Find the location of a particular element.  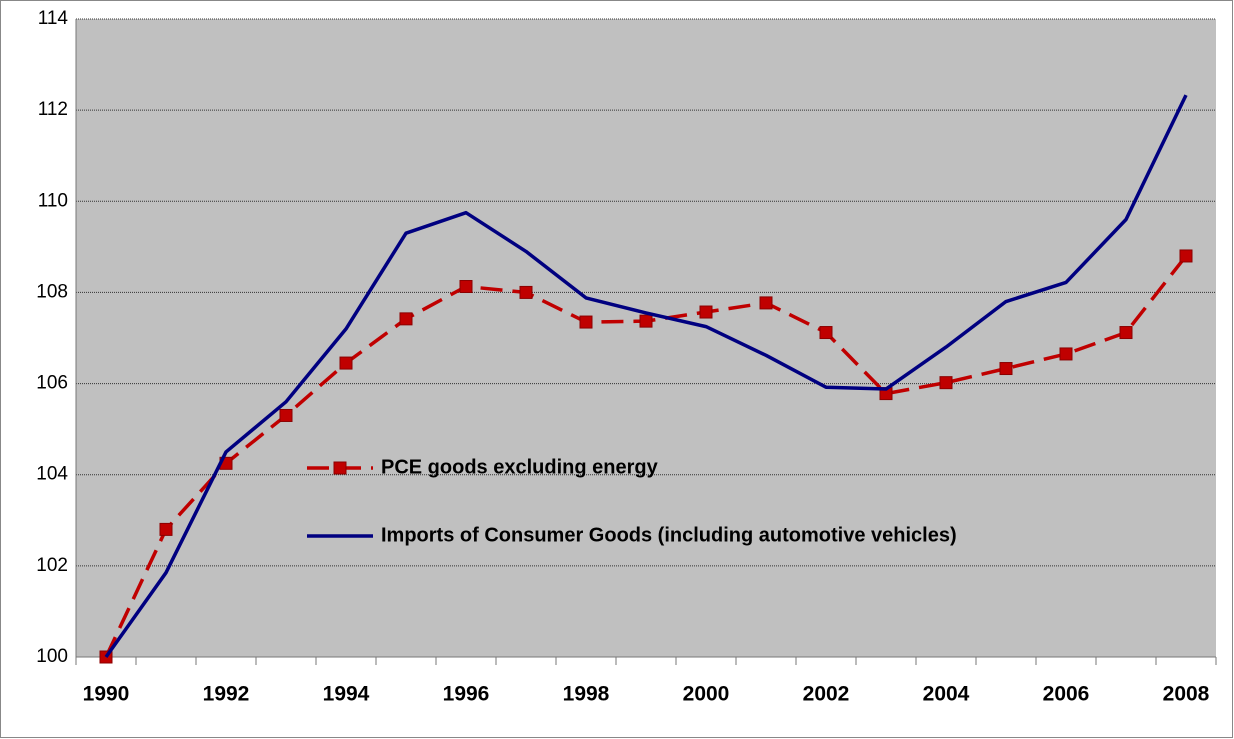

y-tick-label: 106 is located at coordinates (52, 383).